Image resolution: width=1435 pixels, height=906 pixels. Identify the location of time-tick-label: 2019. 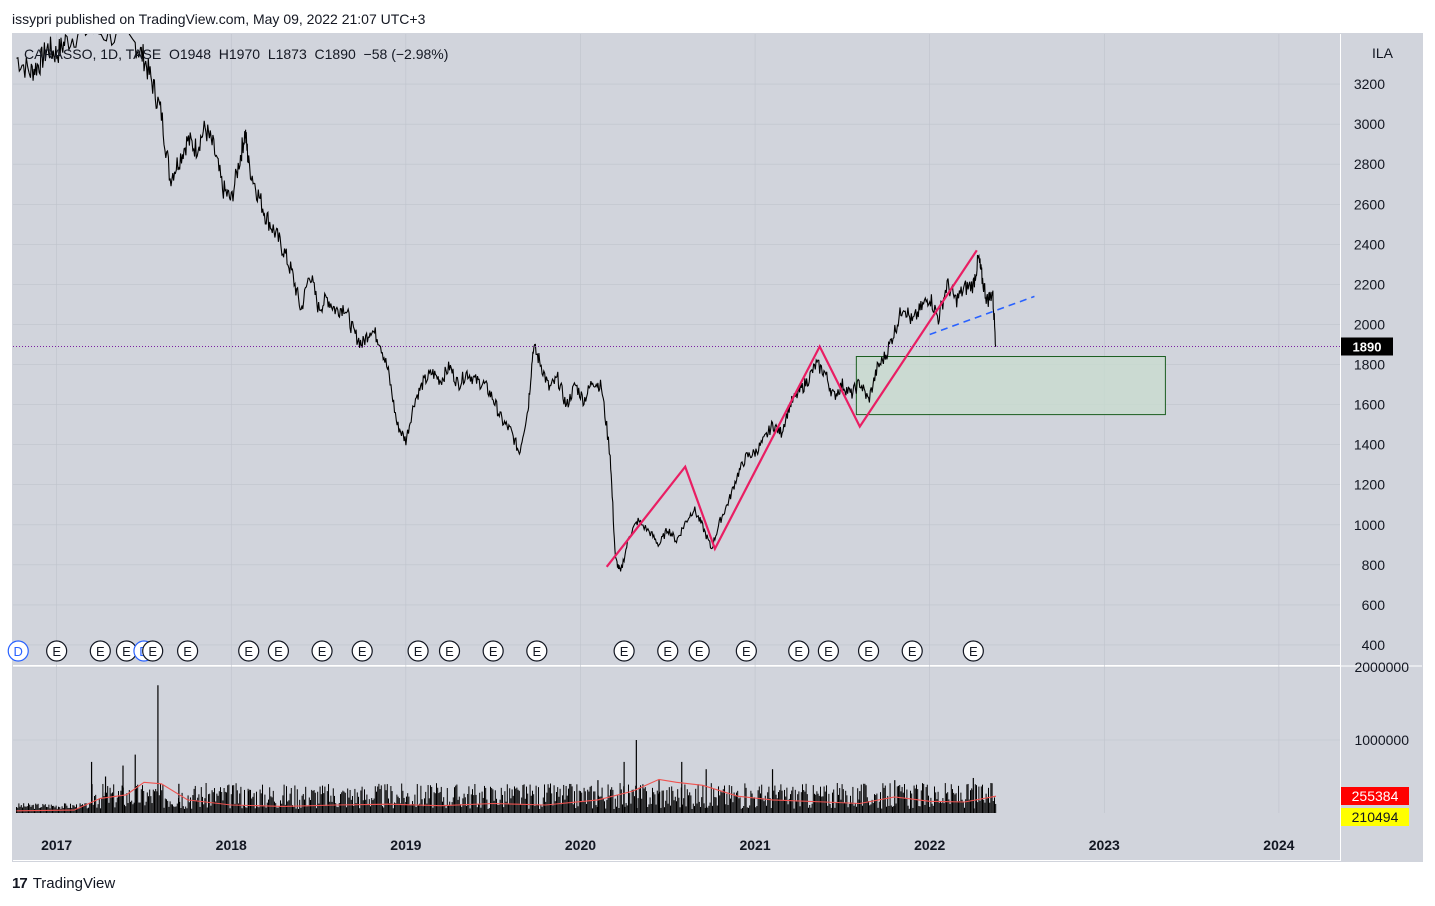
(405, 845).